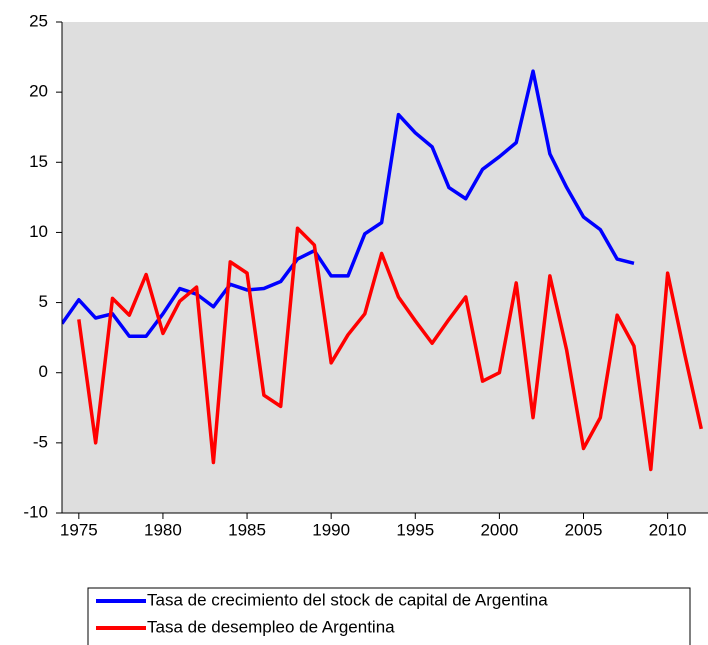 The width and height of the screenshot is (708, 645). What do you see at coordinates (35, 511) in the screenshot?
I see `y-tick-label: -10` at bounding box center [35, 511].